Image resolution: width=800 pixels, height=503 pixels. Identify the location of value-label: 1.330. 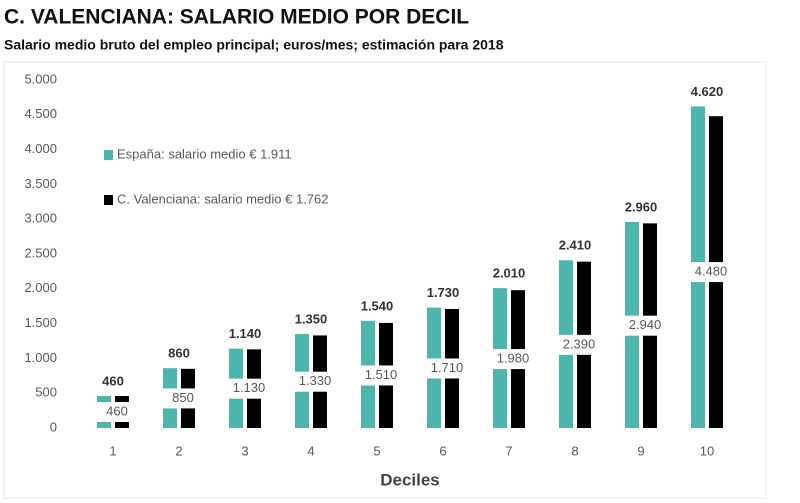
(315, 380).